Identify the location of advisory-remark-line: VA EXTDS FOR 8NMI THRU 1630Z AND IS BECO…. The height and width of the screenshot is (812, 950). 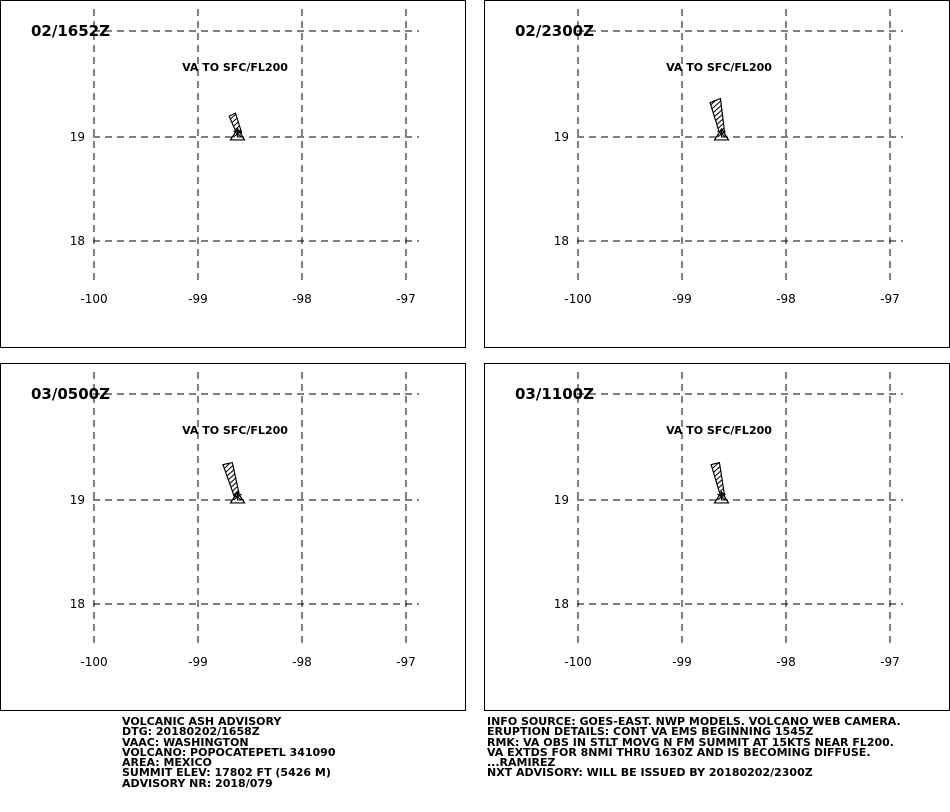
(679, 752).